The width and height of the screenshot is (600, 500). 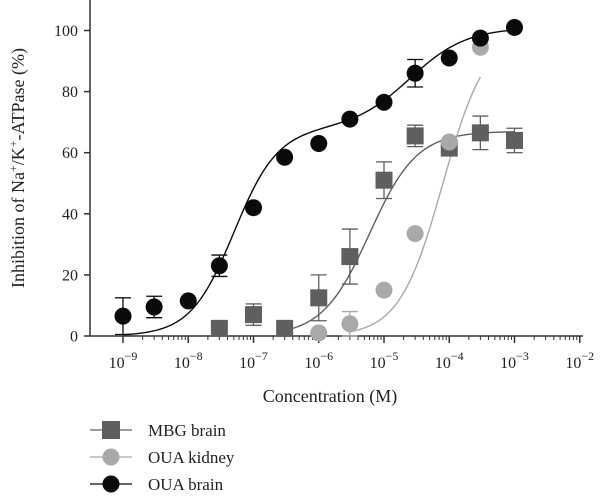 I want to click on x-tick-label: 10⁻⁷, so click(x=253, y=360).